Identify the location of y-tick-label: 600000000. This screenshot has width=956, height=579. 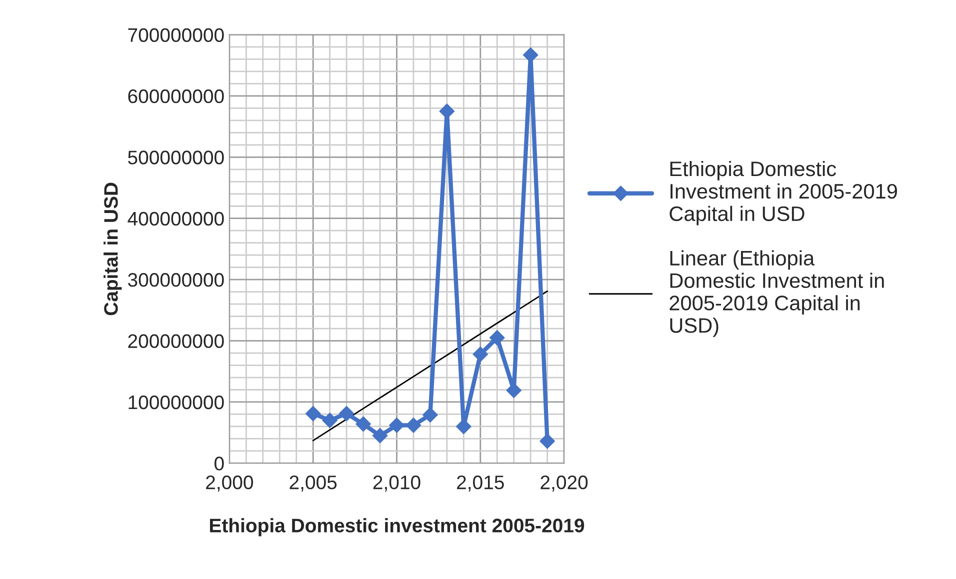
(176, 96).